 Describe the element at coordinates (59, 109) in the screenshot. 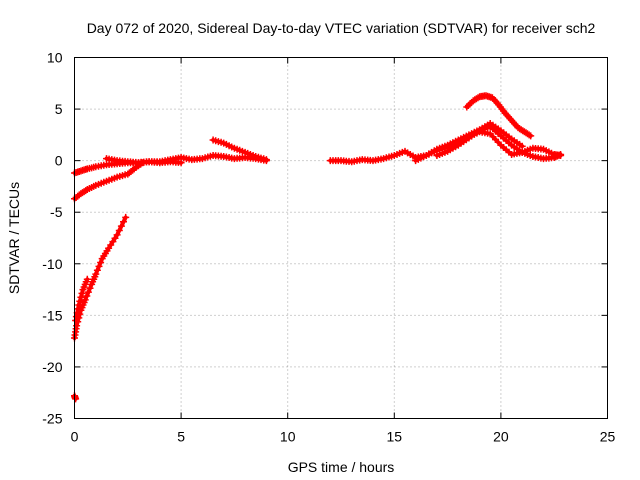

I see `y-tick-label: 5` at that location.